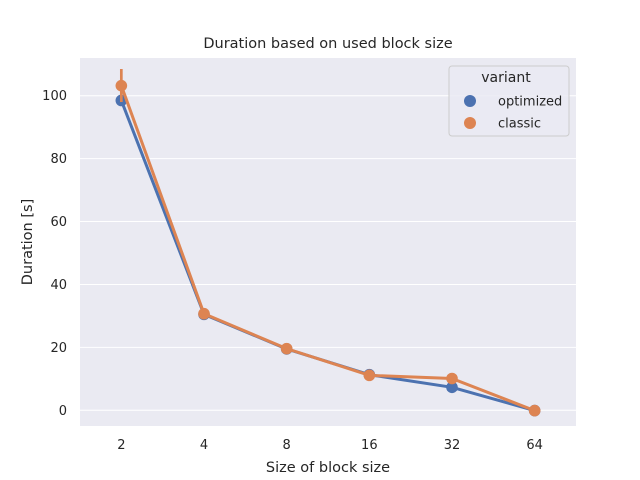  I want to click on x-tick-label: 16, so click(369, 445).